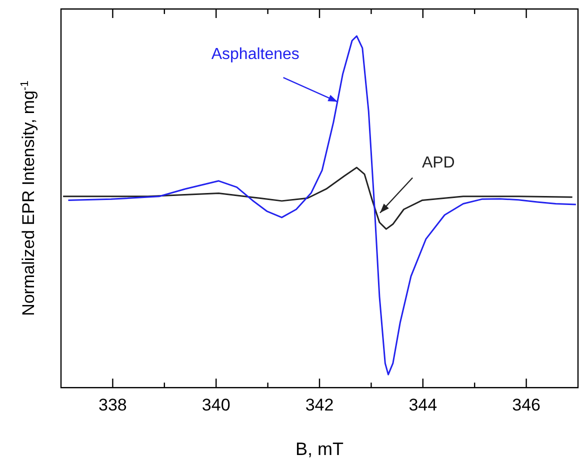  I want to click on x-axis-title: B, mT, so click(320, 449).